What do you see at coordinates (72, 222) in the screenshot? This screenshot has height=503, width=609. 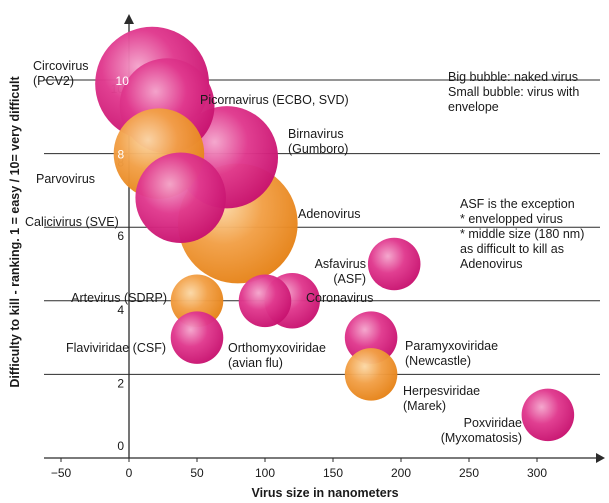 I see `point-label: Calicivirus (SVE)` at bounding box center [72, 222].